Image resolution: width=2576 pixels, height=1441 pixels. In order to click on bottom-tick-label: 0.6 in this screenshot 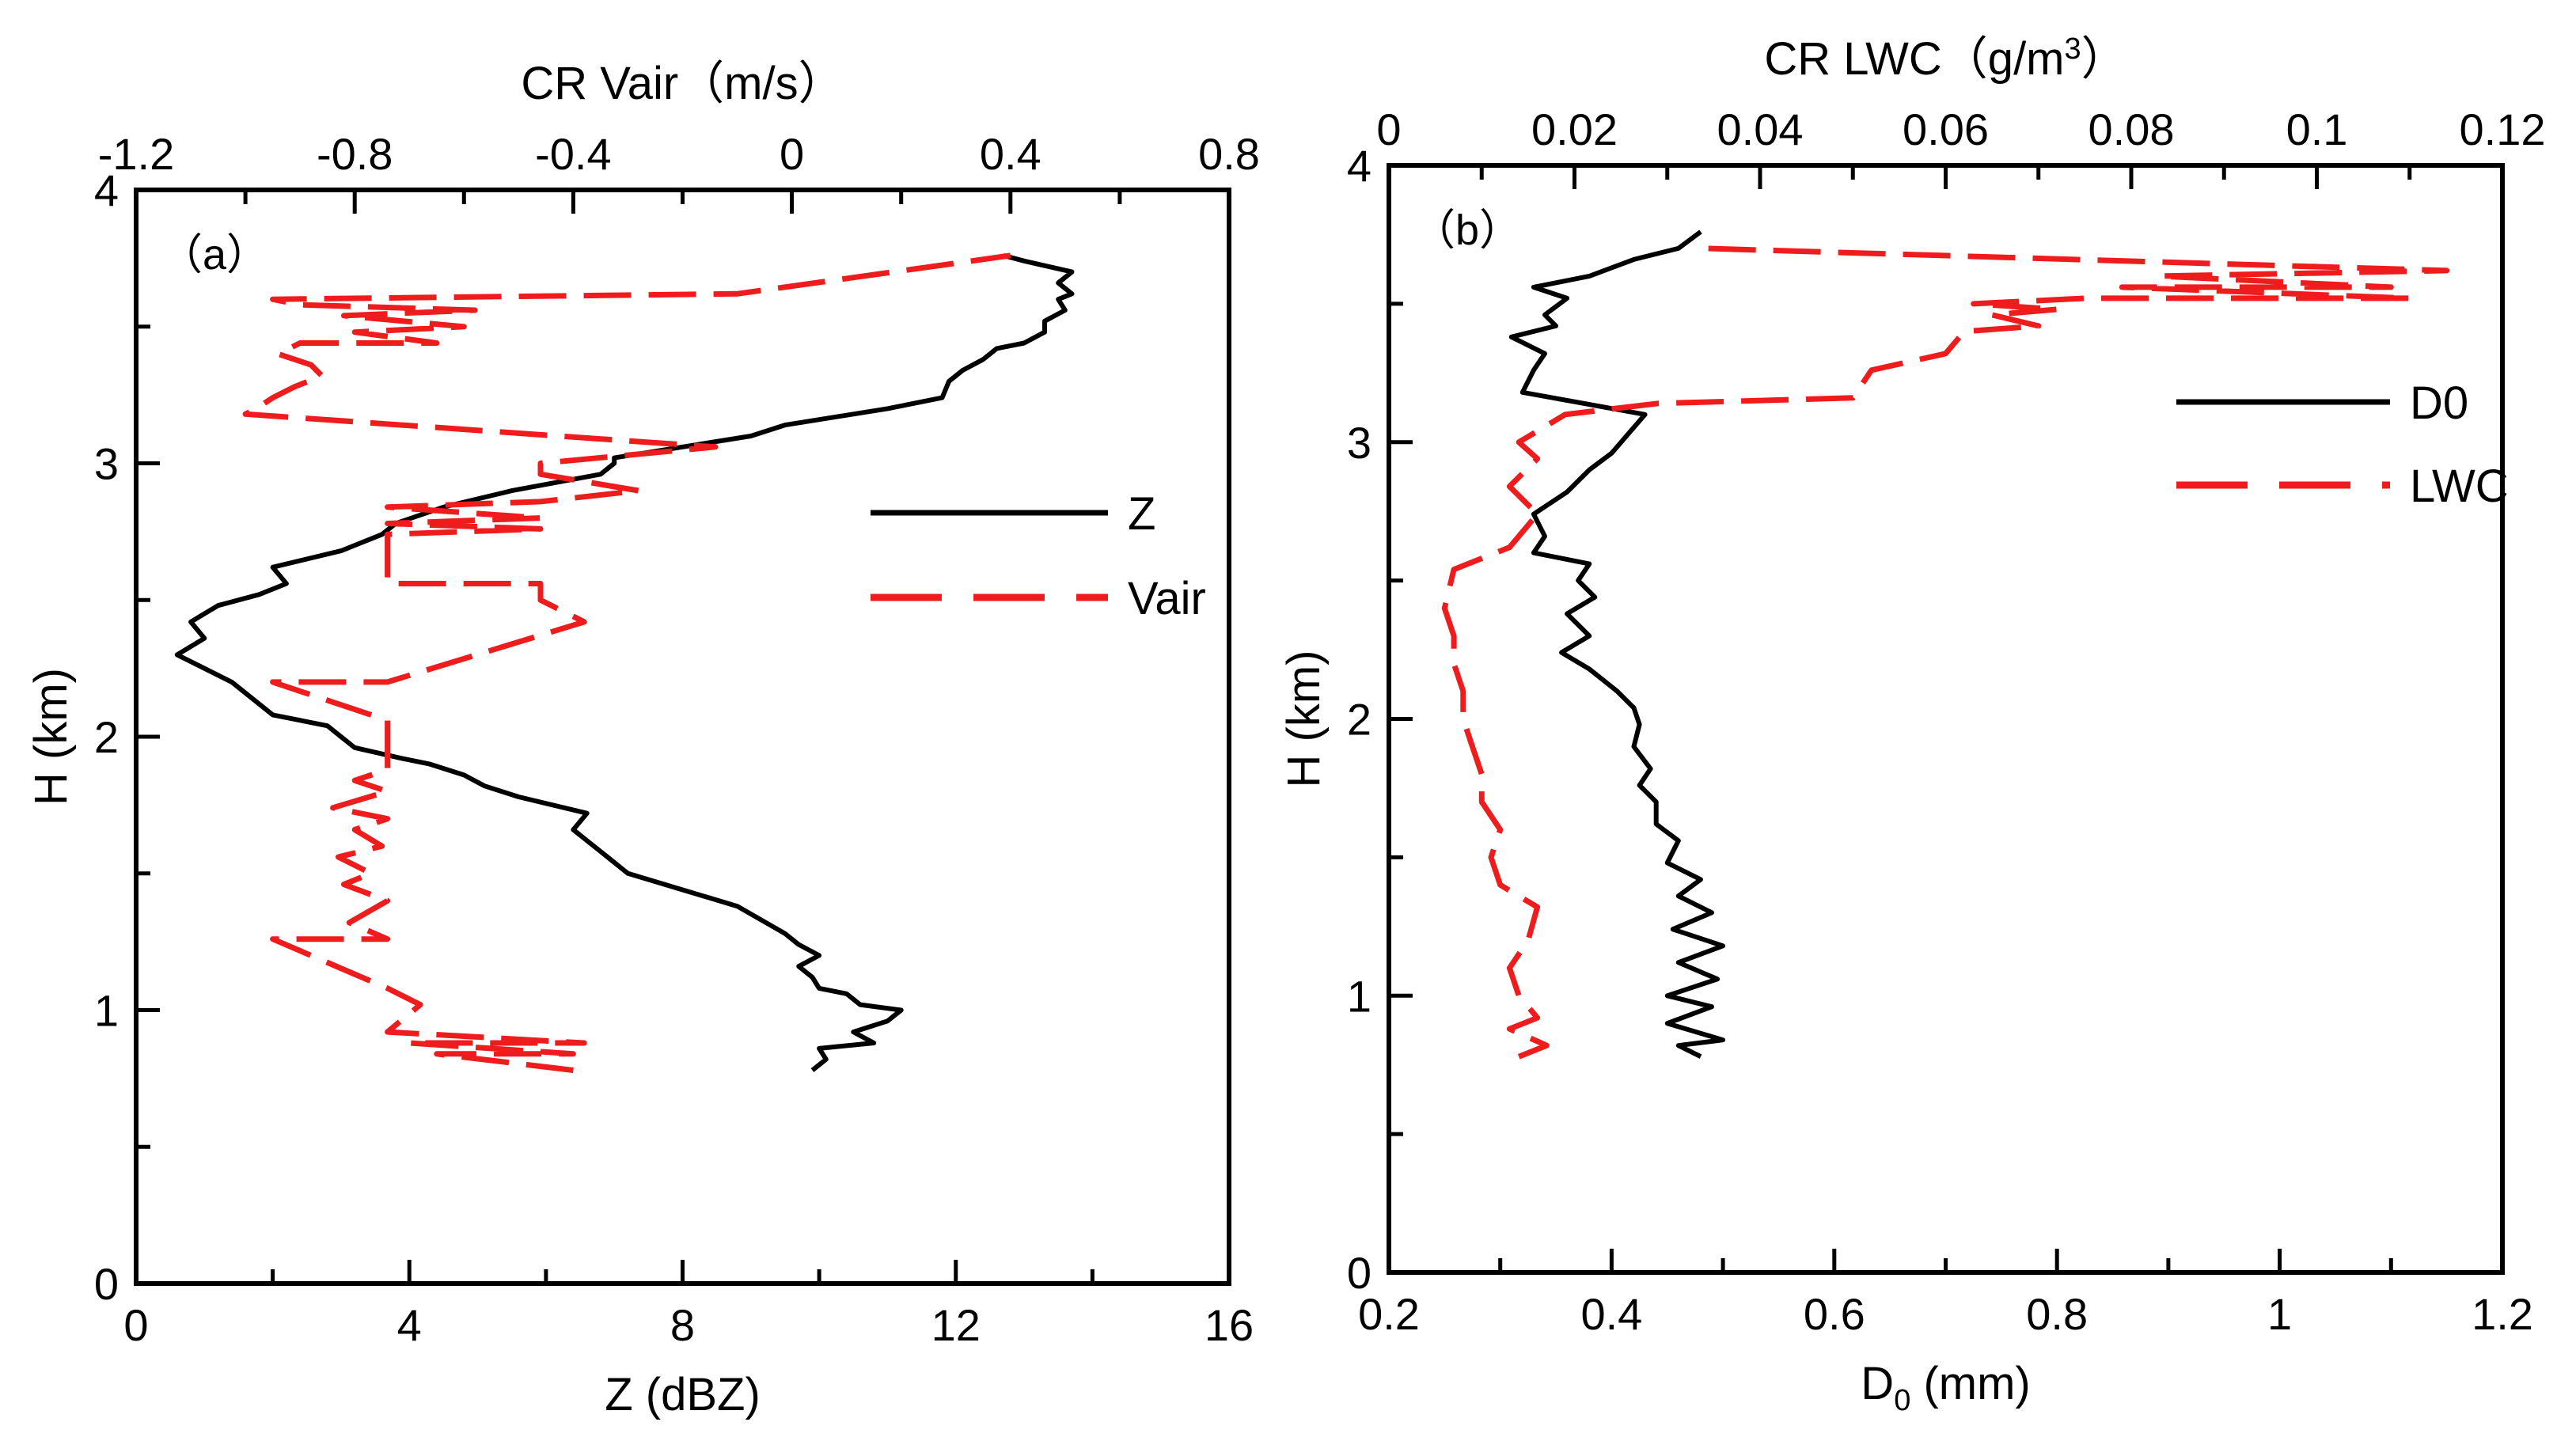, I will do `click(1834, 1314)`.